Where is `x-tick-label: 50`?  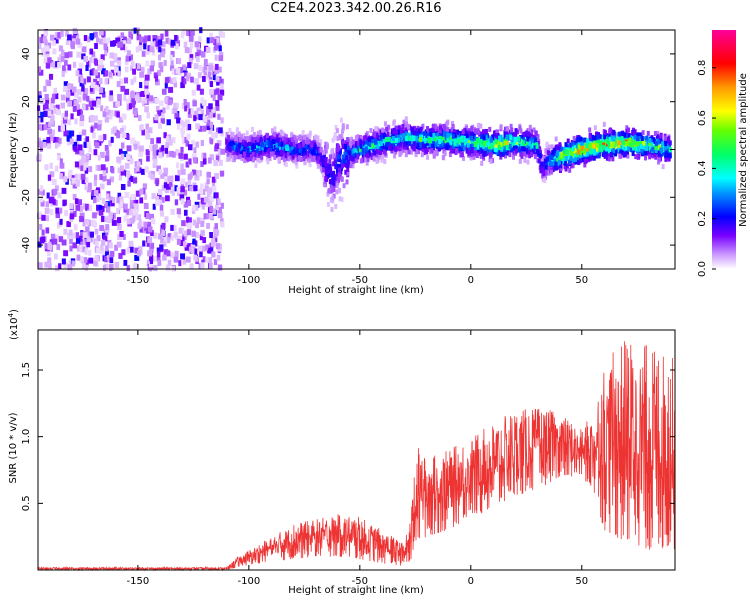 x-tick-label: 50 is located at coordinates (581, 581).